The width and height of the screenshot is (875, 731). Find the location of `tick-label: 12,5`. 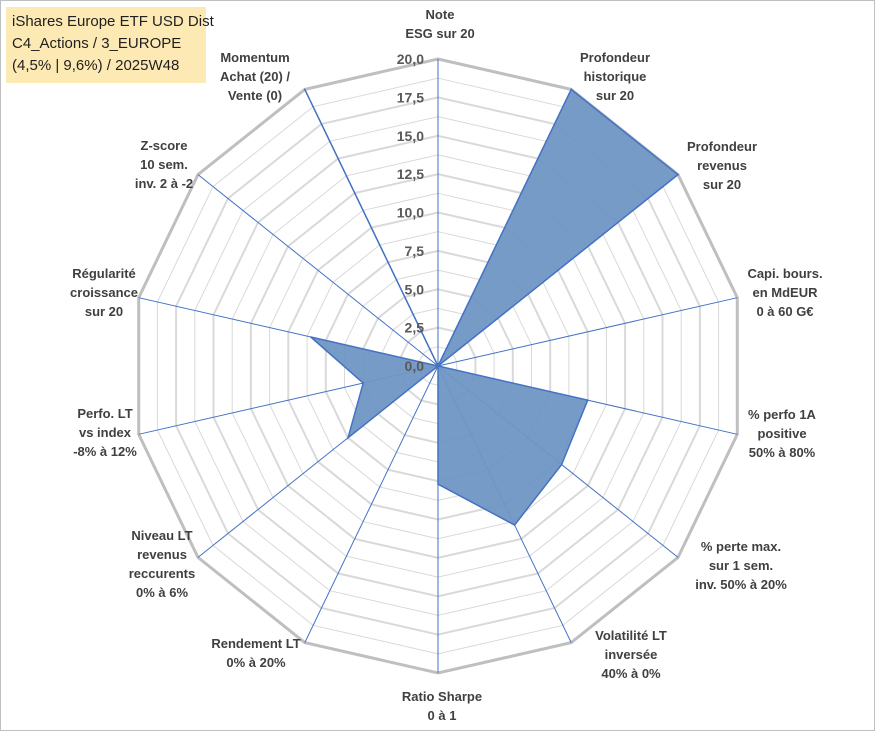

tick-label: 12,5 is located at coordinates (410, 174).